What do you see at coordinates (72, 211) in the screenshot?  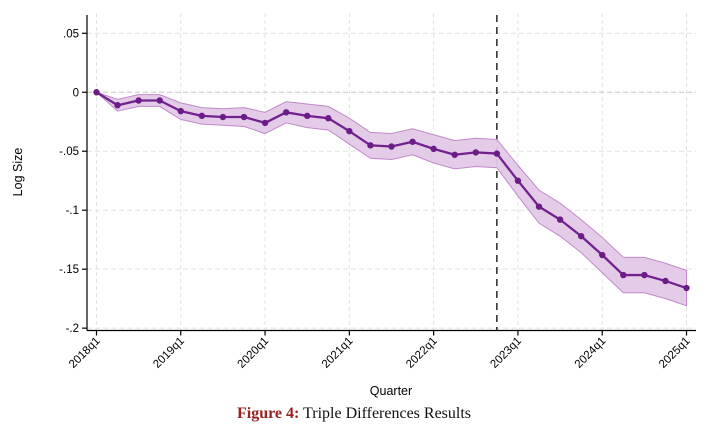 I see `y-tick-label: -.1` at bounding box center [72, 211].